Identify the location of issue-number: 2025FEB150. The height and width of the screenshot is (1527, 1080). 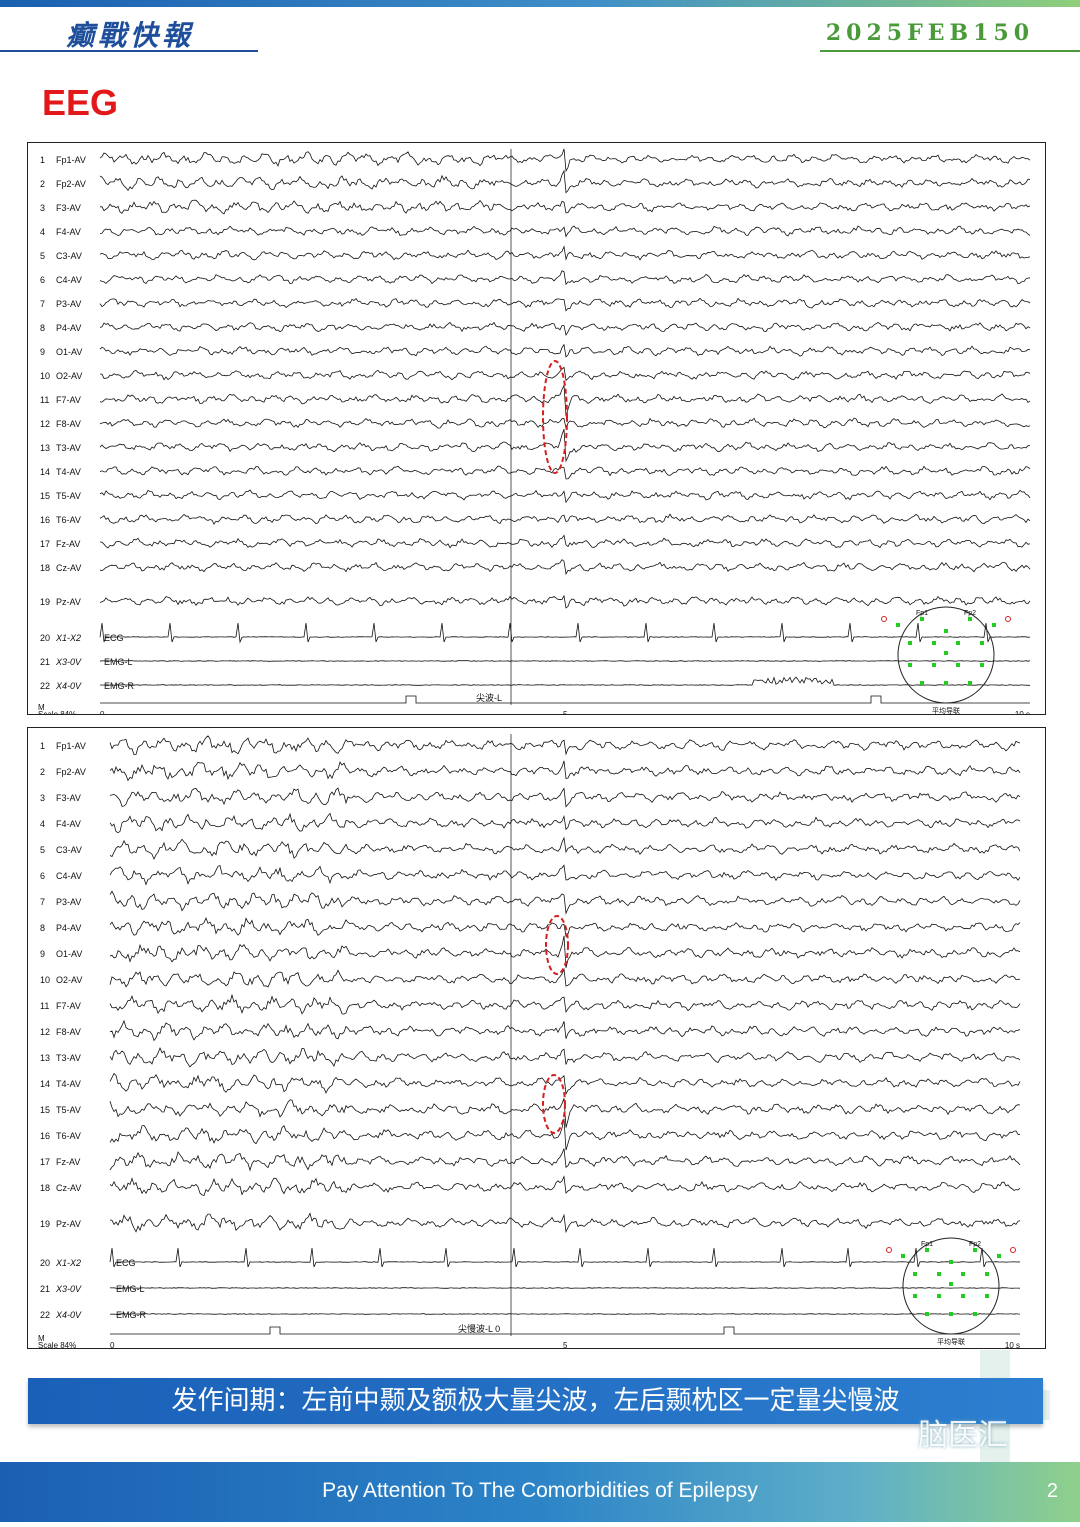
(929, 33).